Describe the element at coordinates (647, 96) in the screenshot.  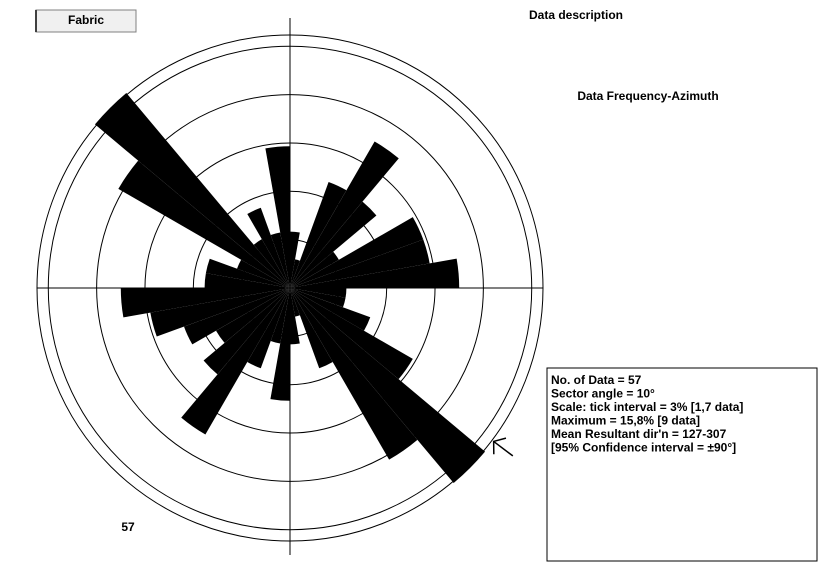
I see `chart-subtitle: Data Frequency-Azimuth` at that location.